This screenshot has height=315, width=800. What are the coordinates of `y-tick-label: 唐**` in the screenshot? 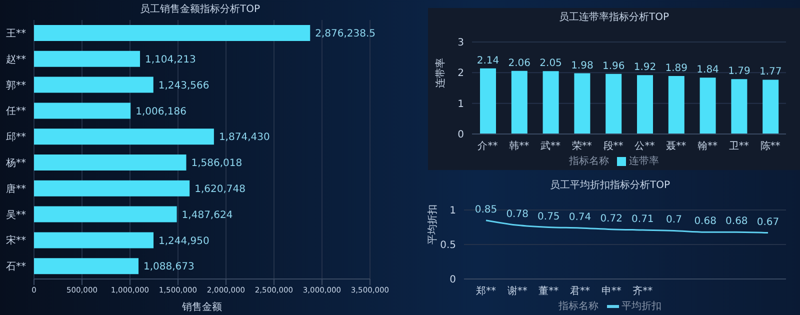 It's located at (16, 188).